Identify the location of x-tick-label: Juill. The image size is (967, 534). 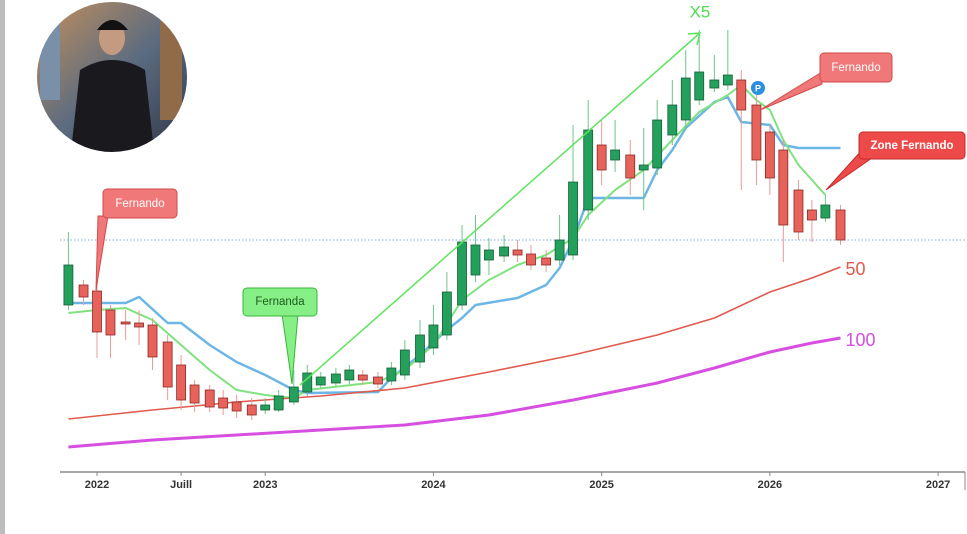
(181, 485).